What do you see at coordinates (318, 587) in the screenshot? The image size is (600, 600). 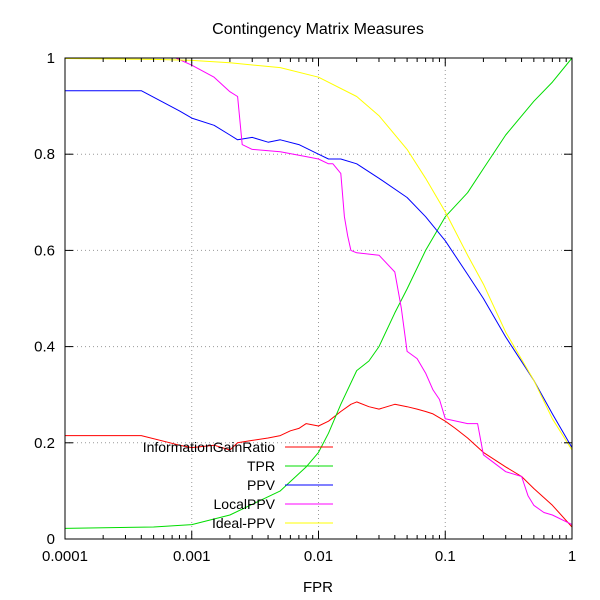 I see `x-axis-label: FPR` at bounding box center [318, 587].